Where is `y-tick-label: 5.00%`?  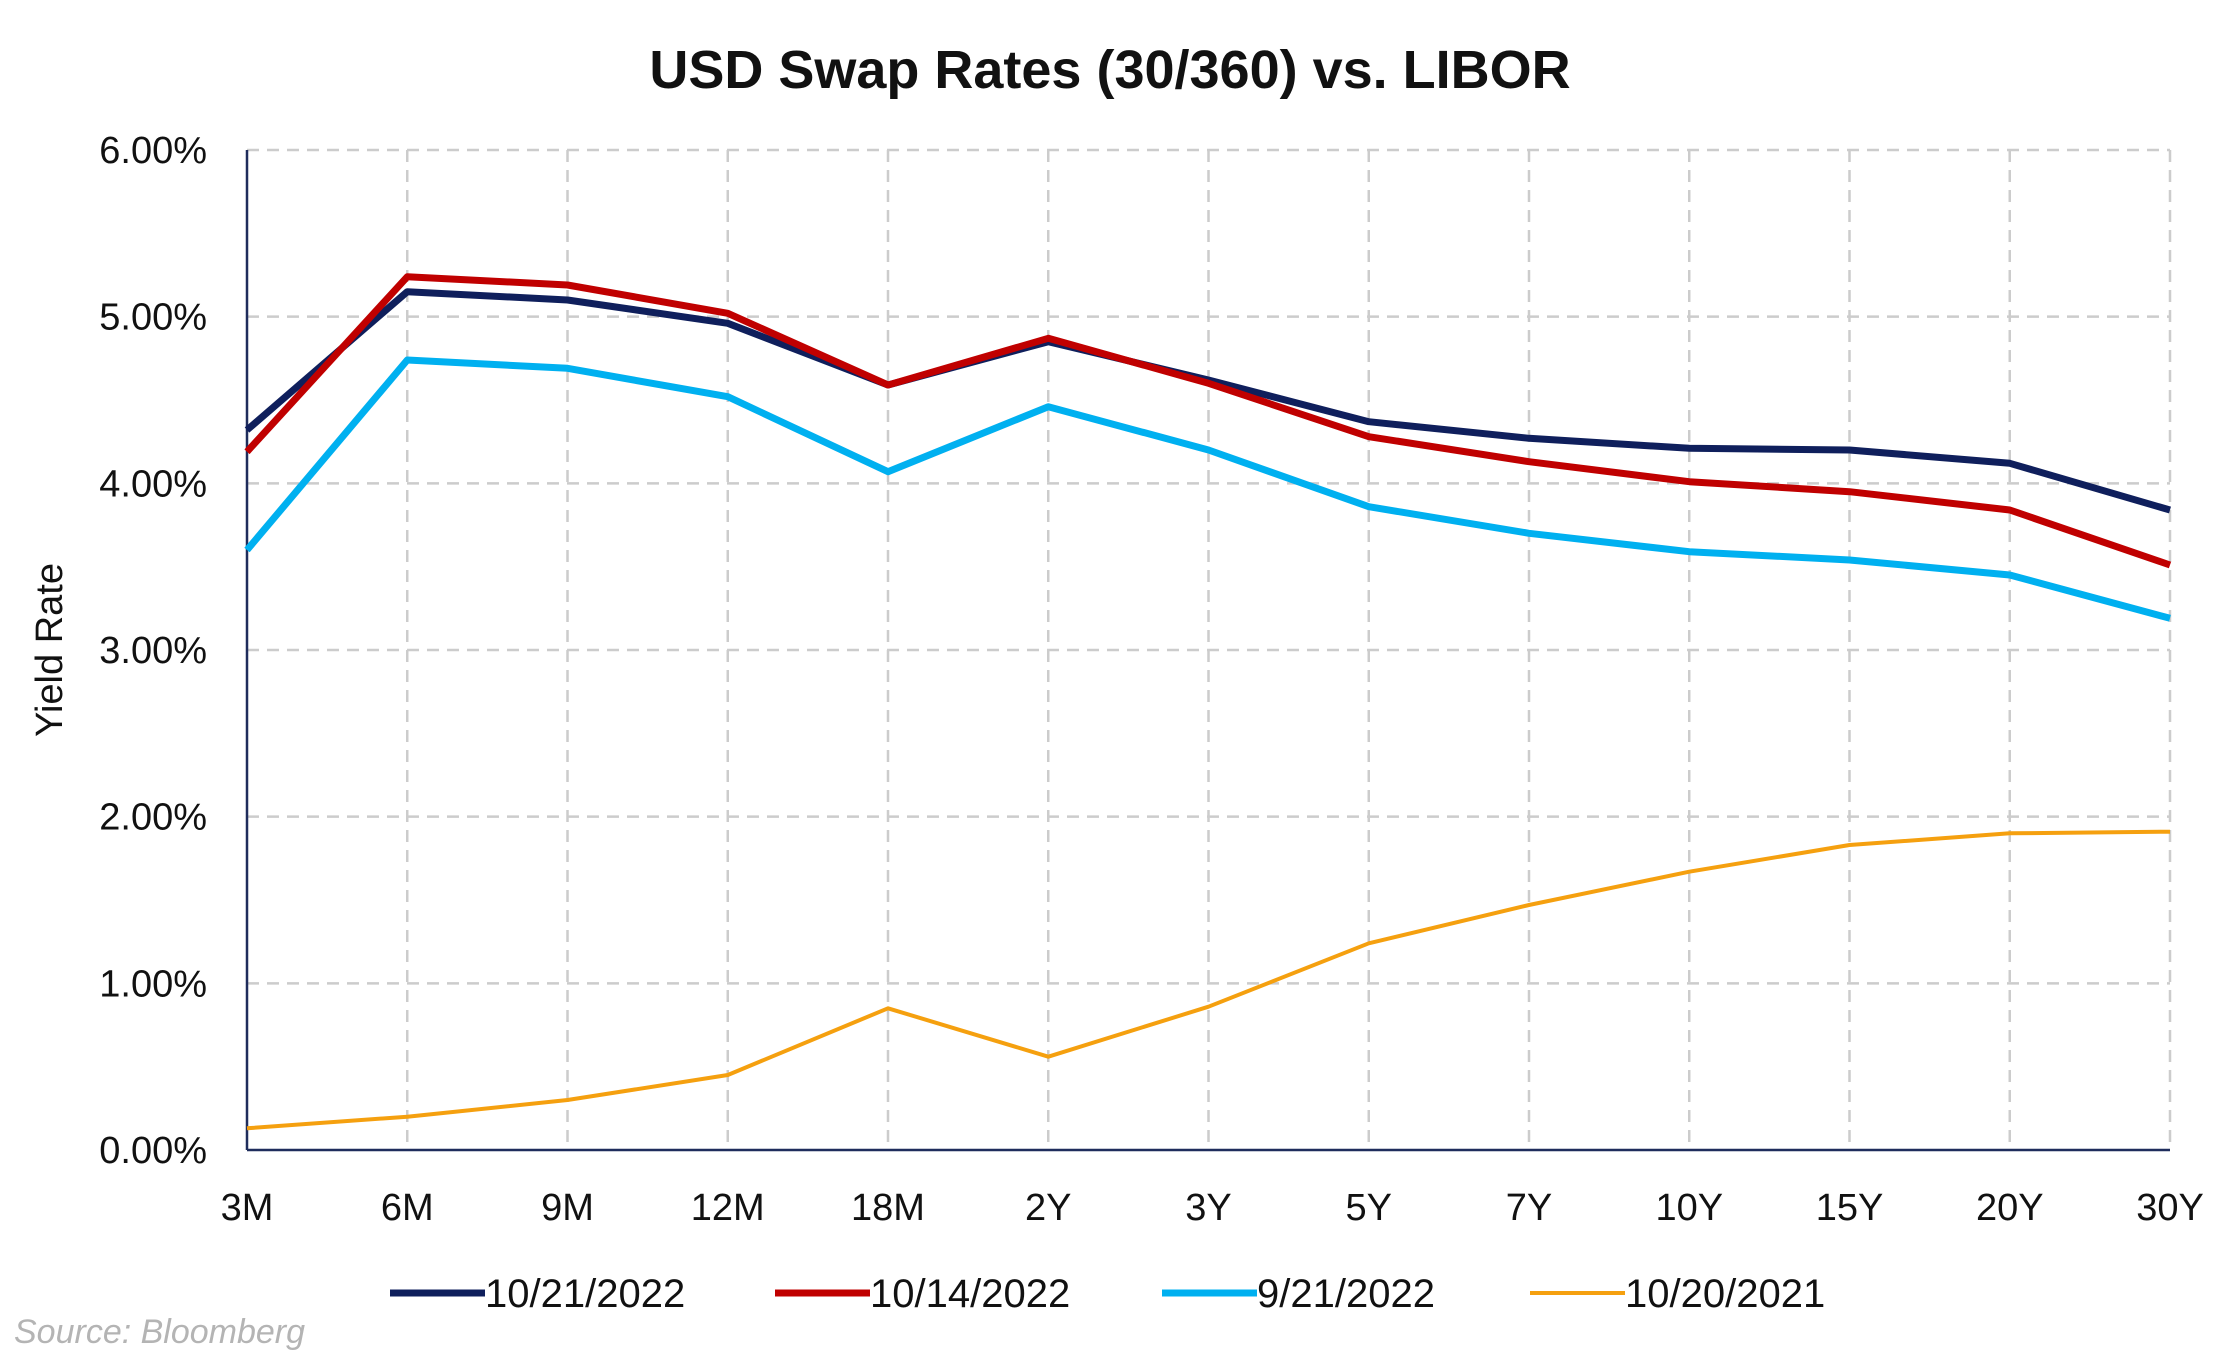
y-tick-label: 5.00% is located at coordinates (153, 318).